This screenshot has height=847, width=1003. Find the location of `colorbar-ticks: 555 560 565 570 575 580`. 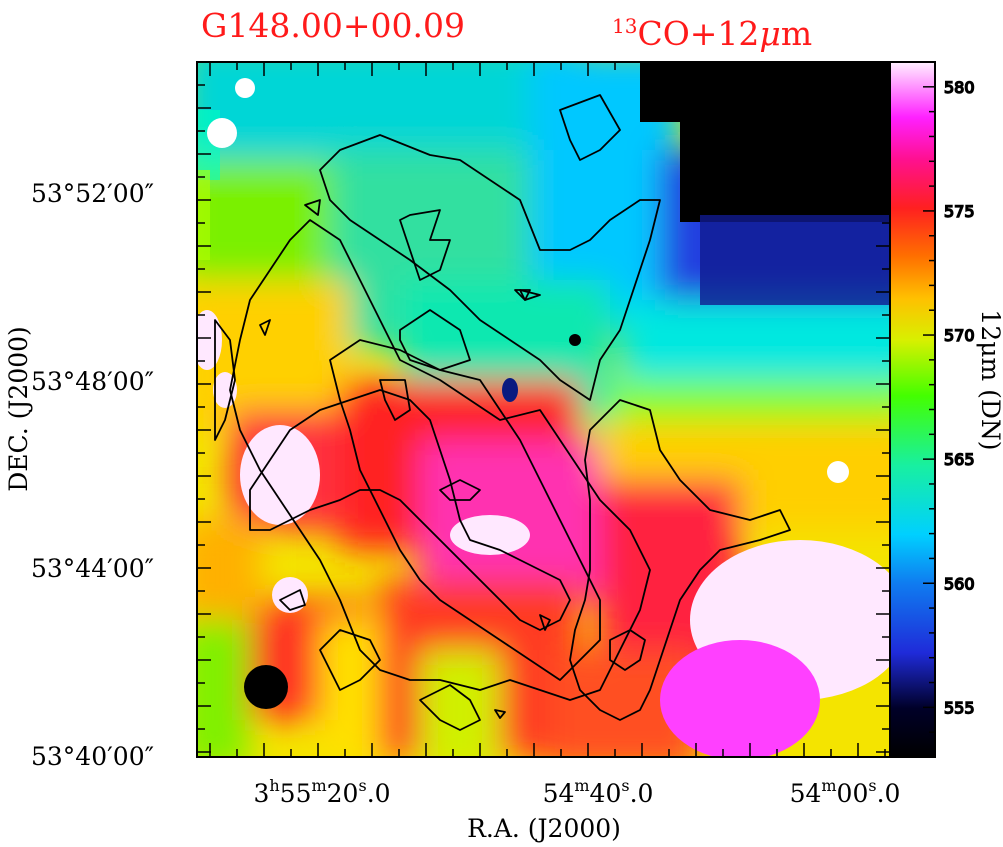

colorbar-ticks: 555 560 565 570 575 580 is located at coordinates (949, 405).